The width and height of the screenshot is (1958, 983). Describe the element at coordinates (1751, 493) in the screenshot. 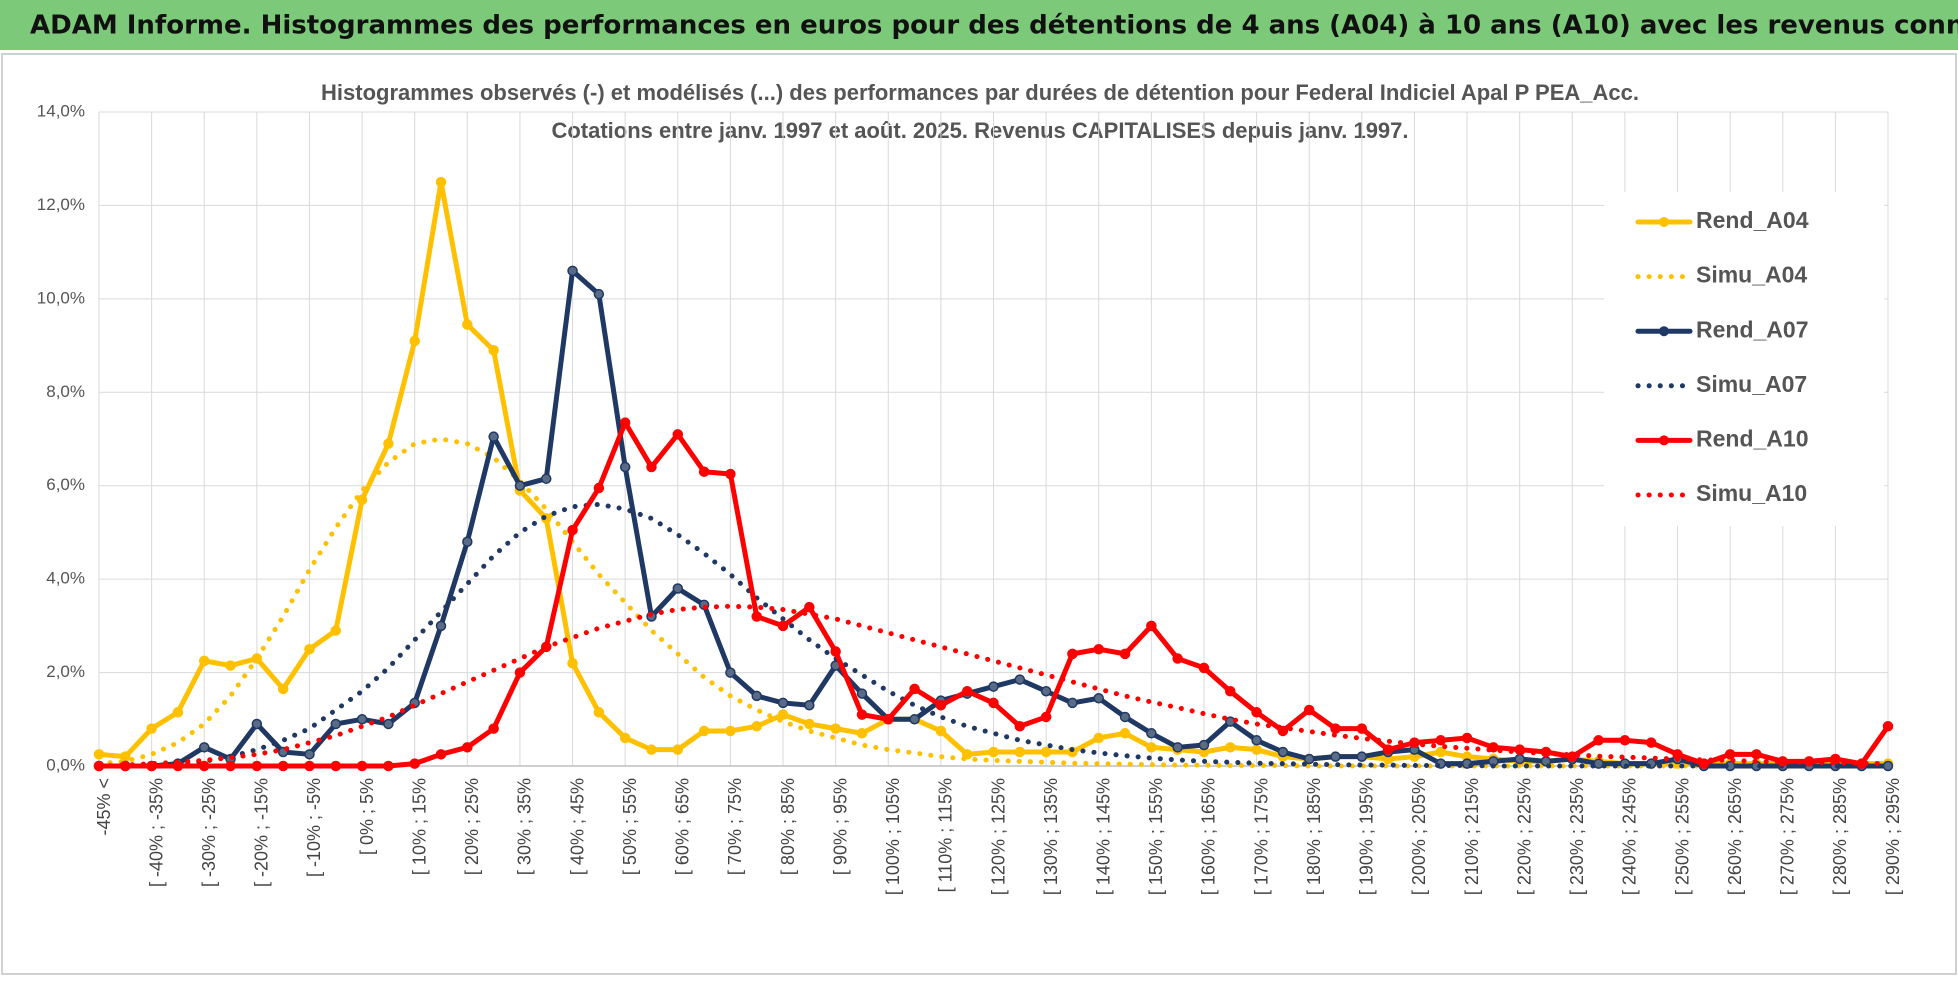

I see `legend-label: Simu_A10` at that location.